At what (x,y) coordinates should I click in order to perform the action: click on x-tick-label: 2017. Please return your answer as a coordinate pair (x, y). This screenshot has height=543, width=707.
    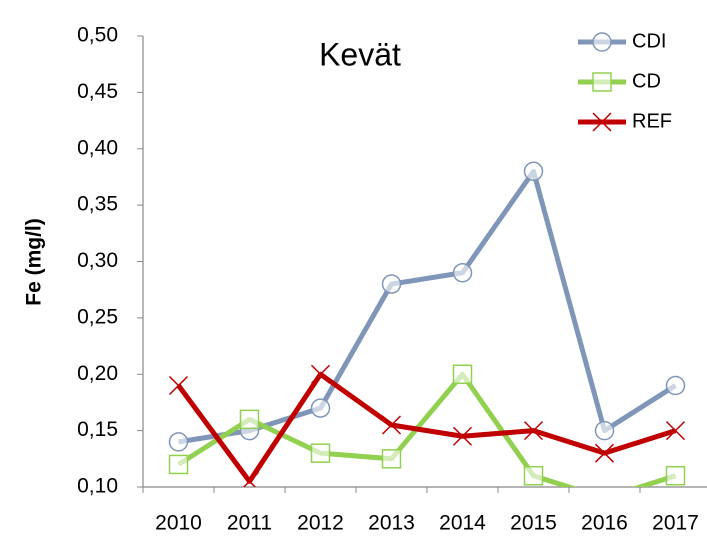
    Looking at the image, I should click on (675, 523).